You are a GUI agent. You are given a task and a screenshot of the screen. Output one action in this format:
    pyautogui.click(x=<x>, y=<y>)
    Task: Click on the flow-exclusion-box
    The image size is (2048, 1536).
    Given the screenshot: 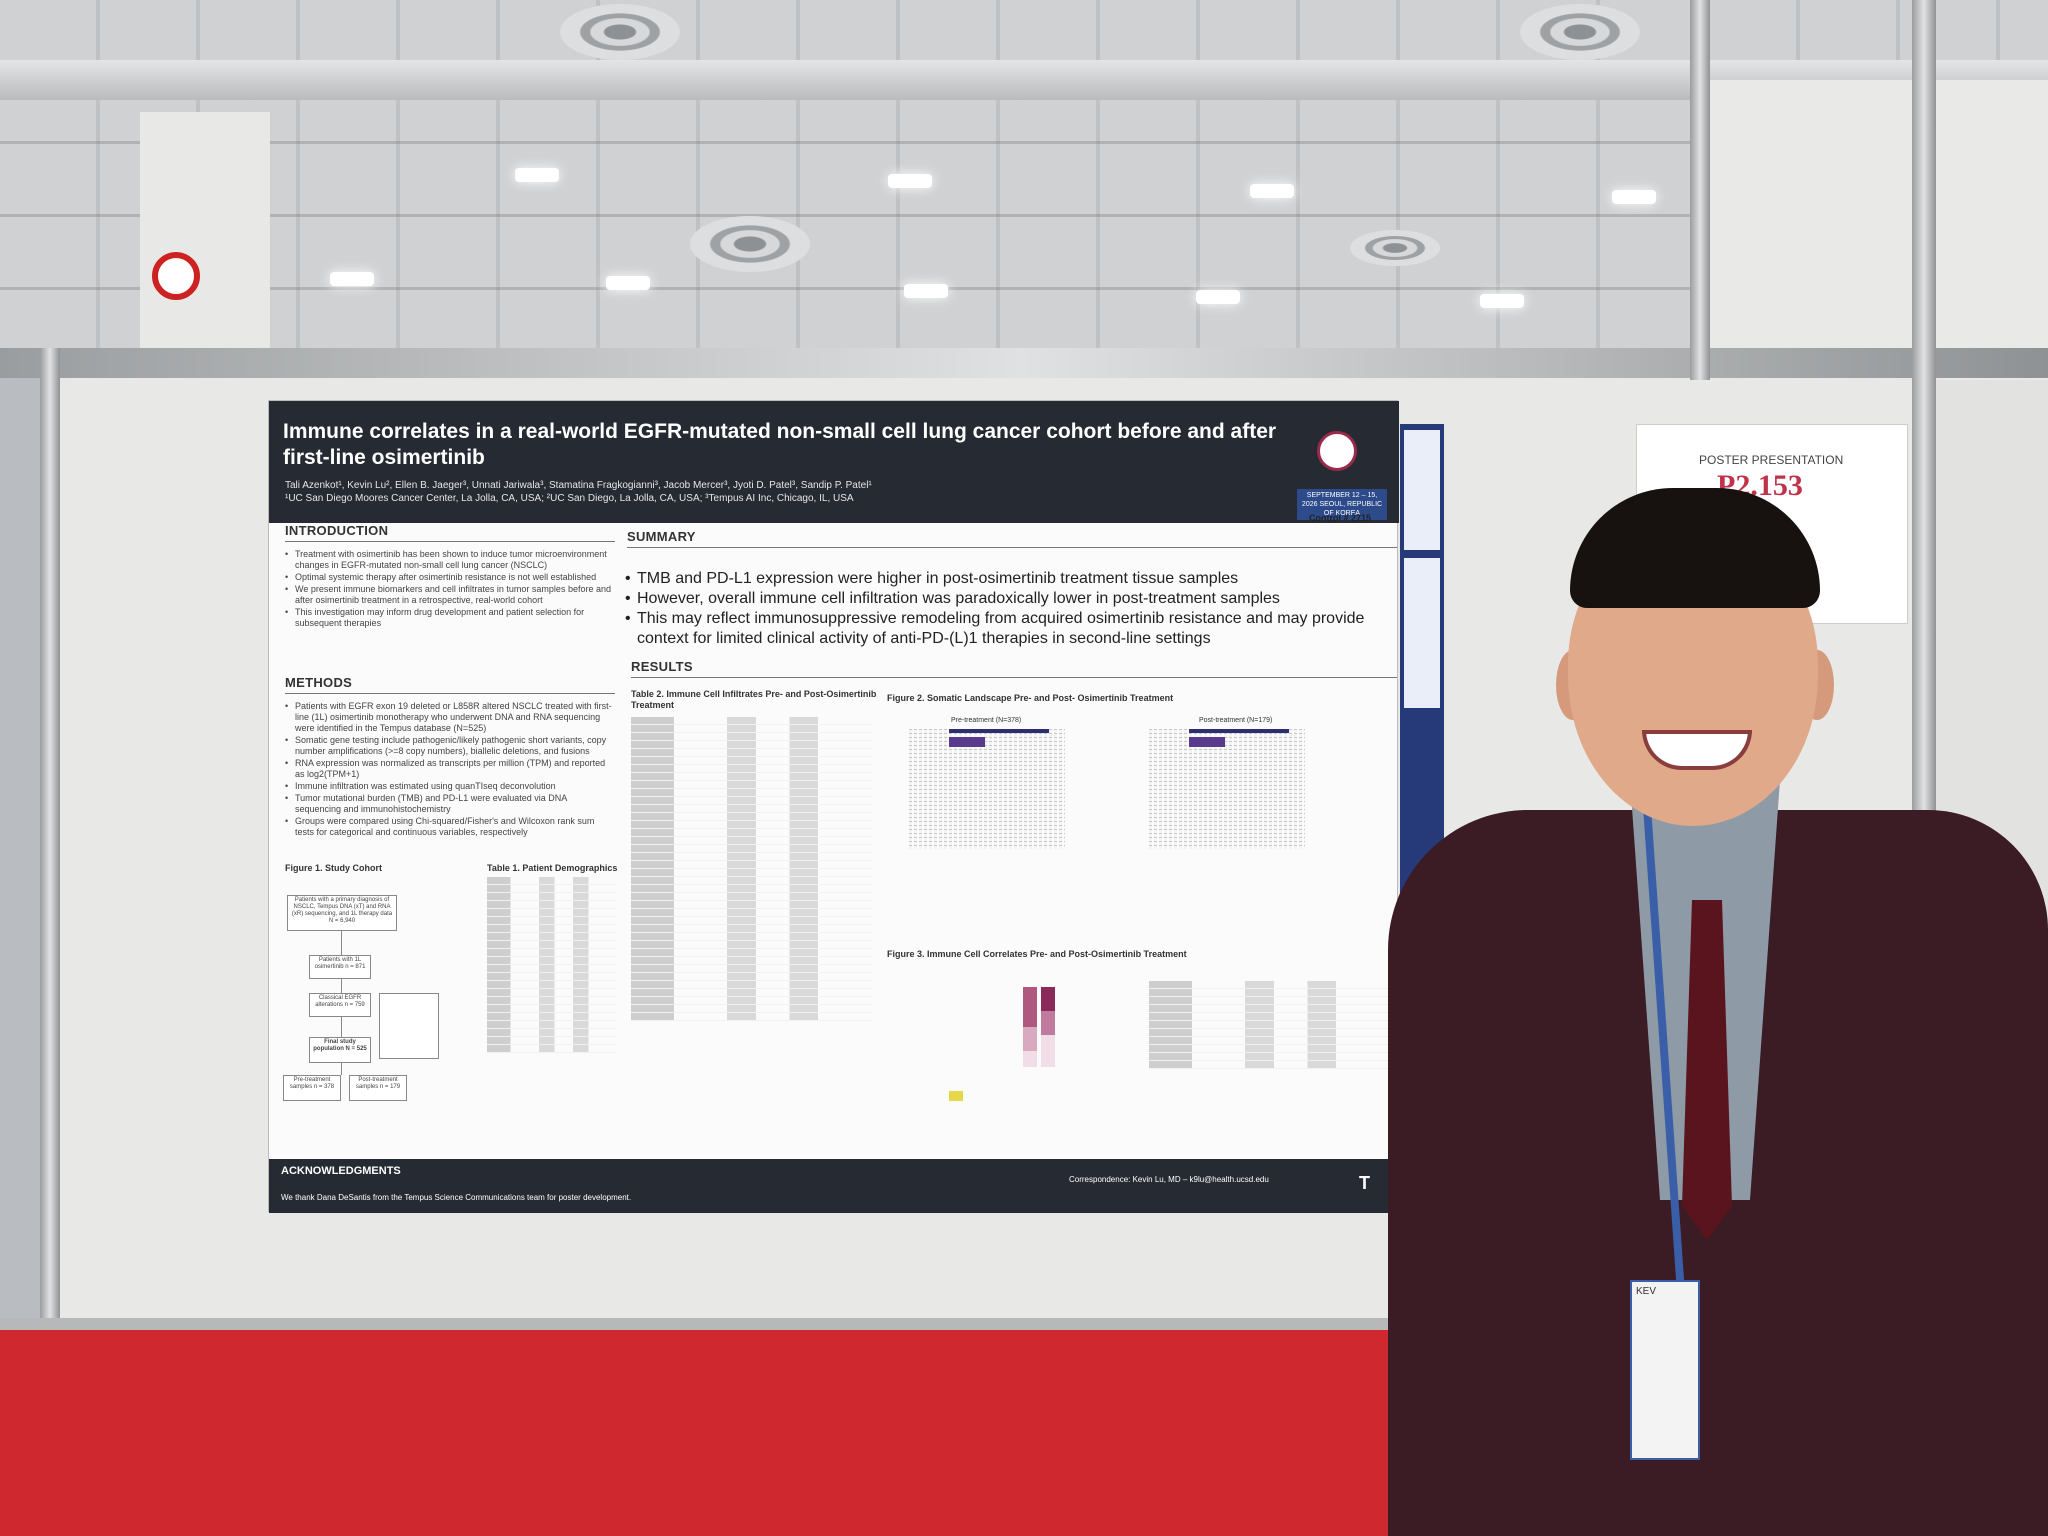 What is the action you would take?
    pyautogui.click(x=409, y=1026)
    